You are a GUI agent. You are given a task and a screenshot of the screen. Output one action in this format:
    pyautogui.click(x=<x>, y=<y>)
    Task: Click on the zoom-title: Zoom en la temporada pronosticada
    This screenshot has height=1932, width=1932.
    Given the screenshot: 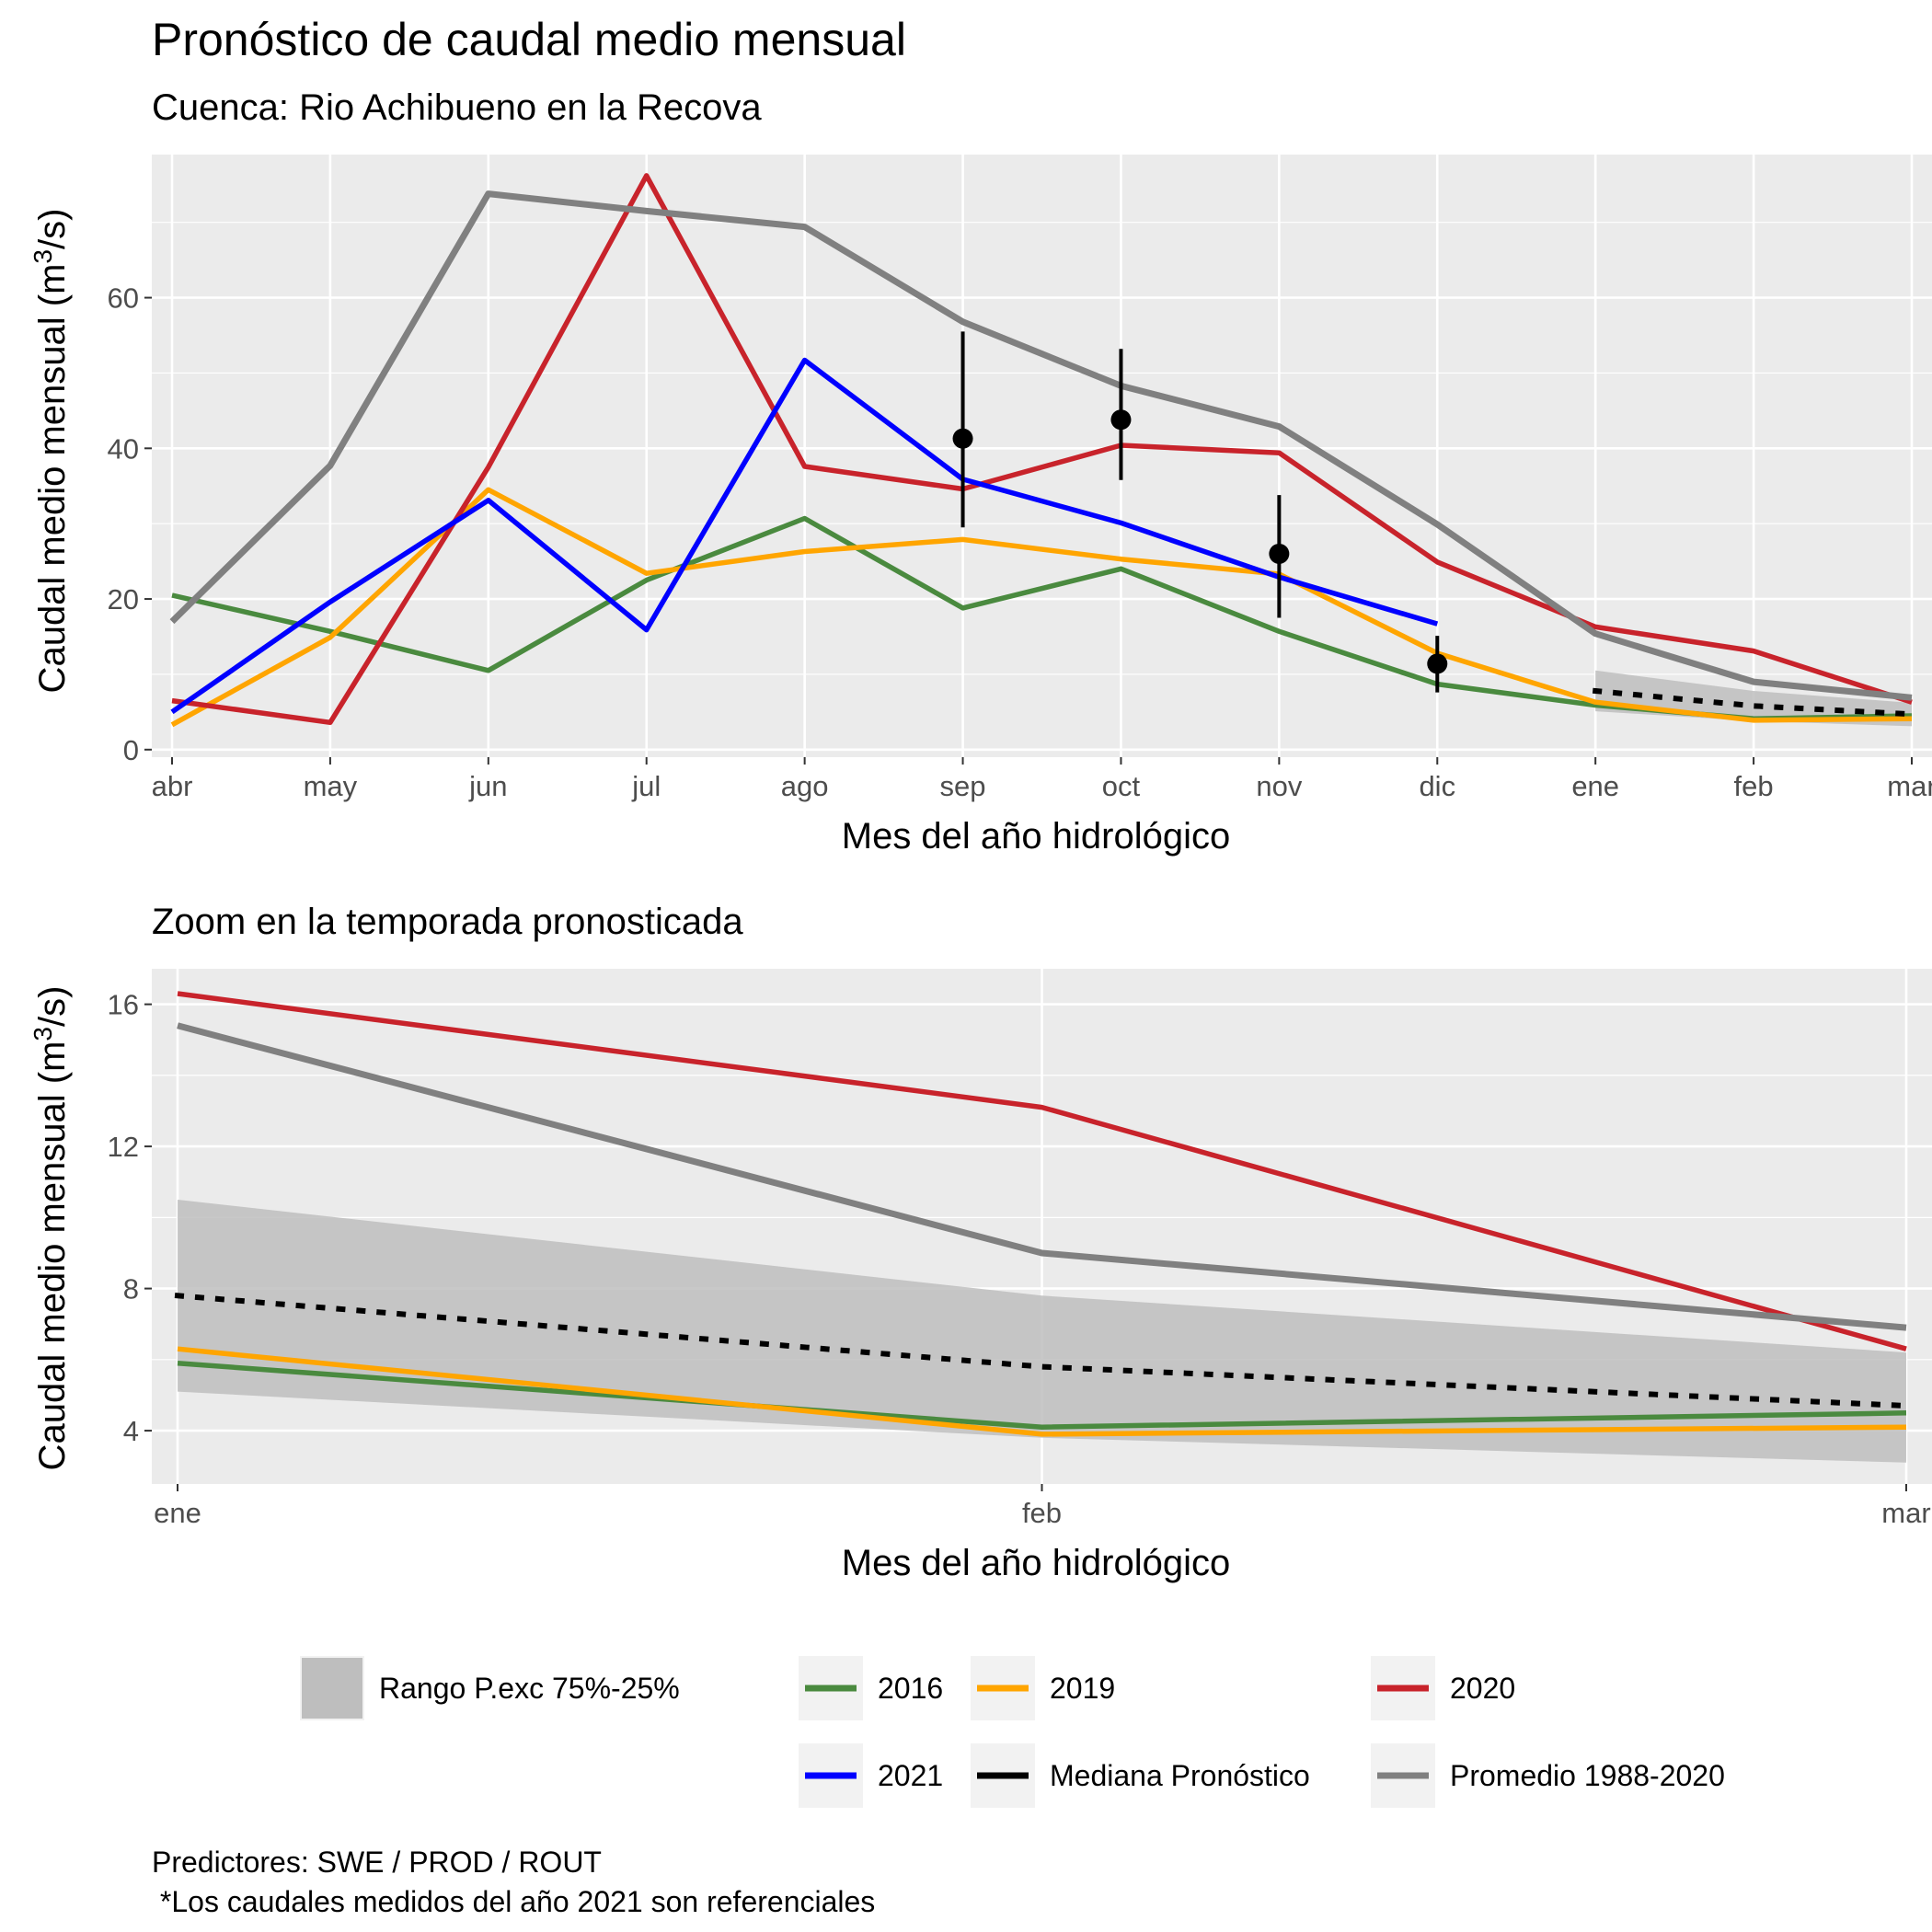 What is the action you would take?
    pyautogui.click(x=447, y=922)
    